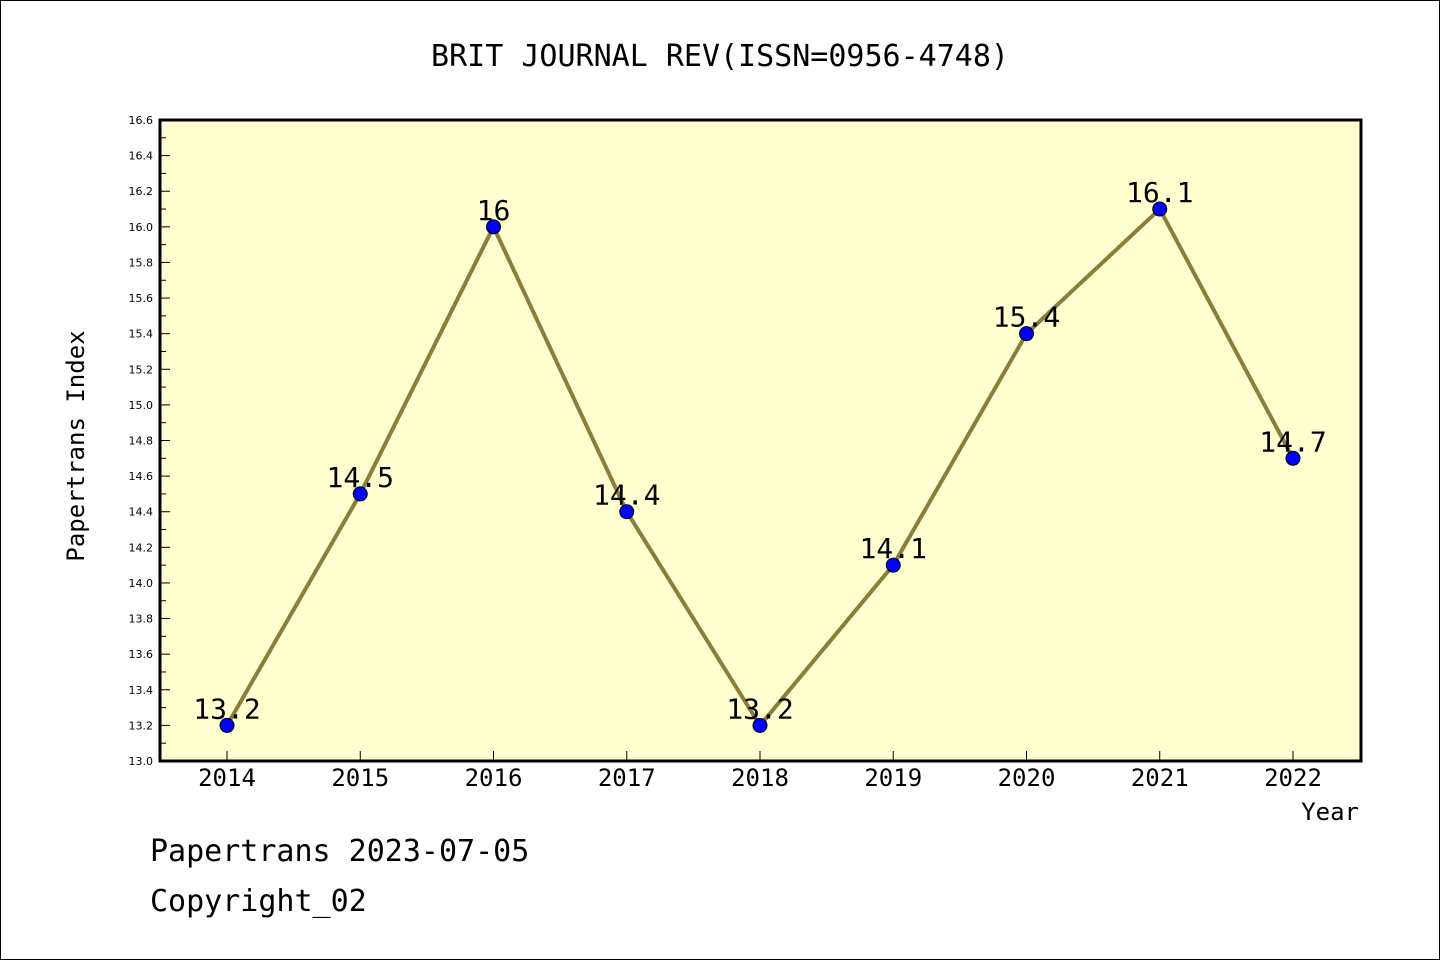 This screenshot has width=1440, height=960. I want to click on x-tick-label: 2019, so click(893, 778).